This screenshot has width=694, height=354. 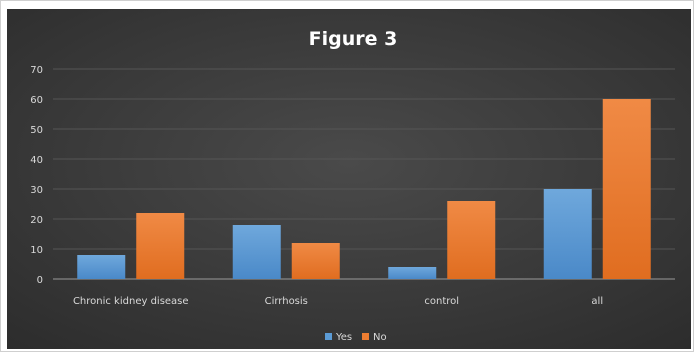 I want to click on legend-swatch-yes, so click(x=328, y=336).